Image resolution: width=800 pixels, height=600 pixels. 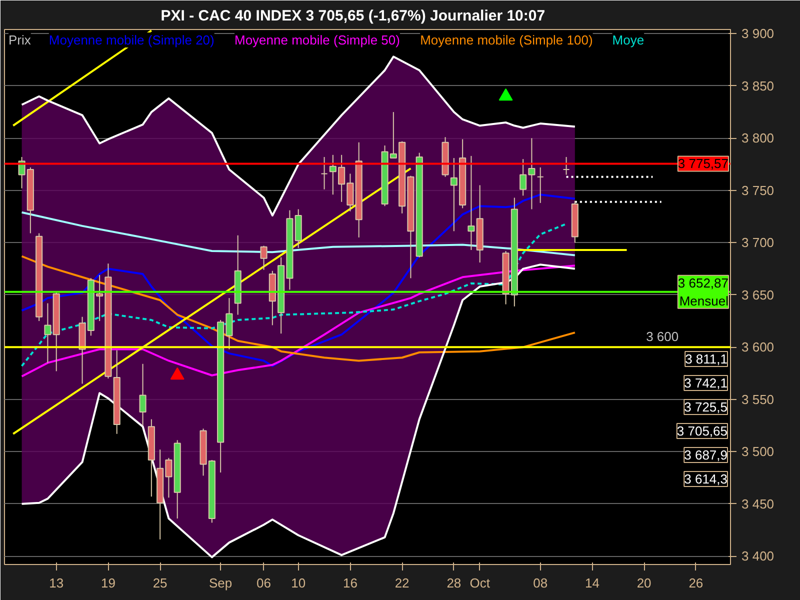 What do you see at coordinates (702, 431) in the screenshot?
I see `annotation: 3 705,65` at bounding box center [702, 431].